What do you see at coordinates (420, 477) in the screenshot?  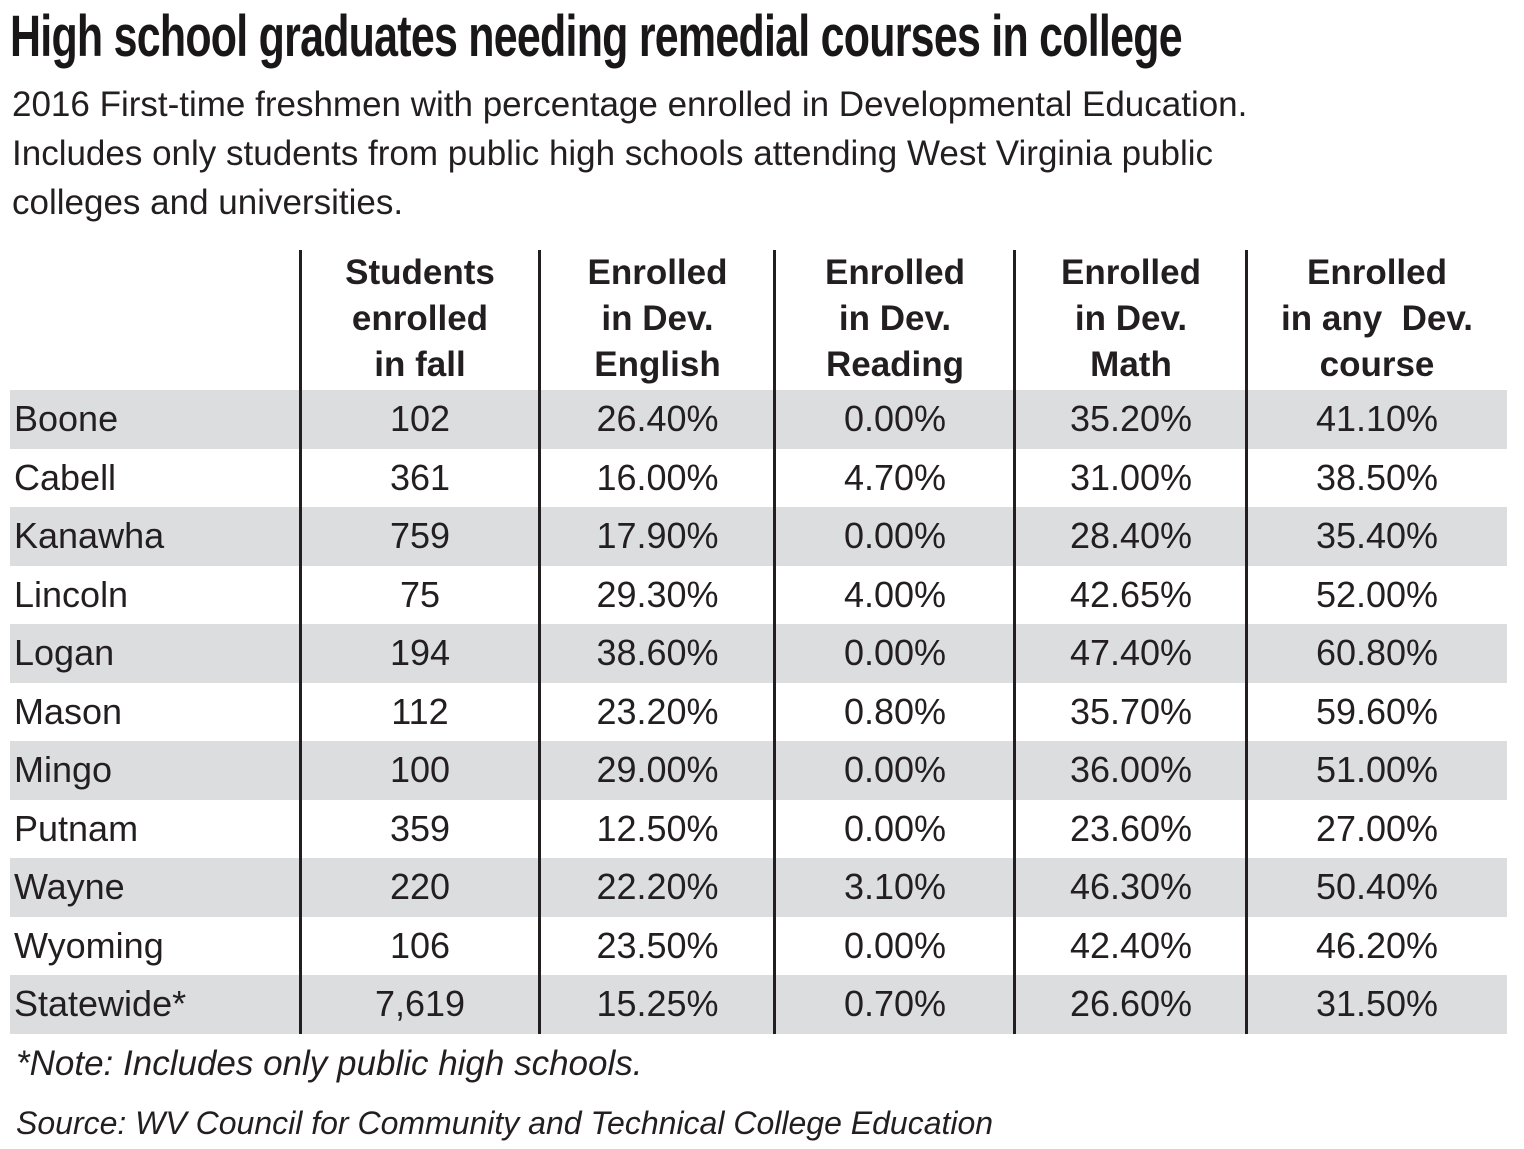 I see `cell-students: 361` at bounding box center [420, 477].